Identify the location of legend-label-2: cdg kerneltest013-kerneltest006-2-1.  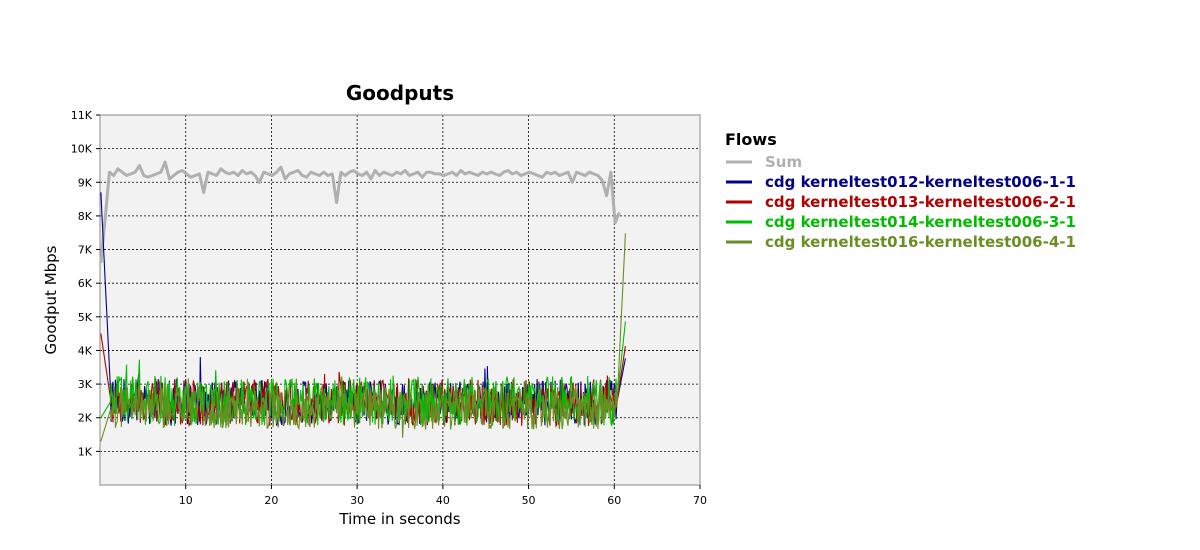
(920, 202).